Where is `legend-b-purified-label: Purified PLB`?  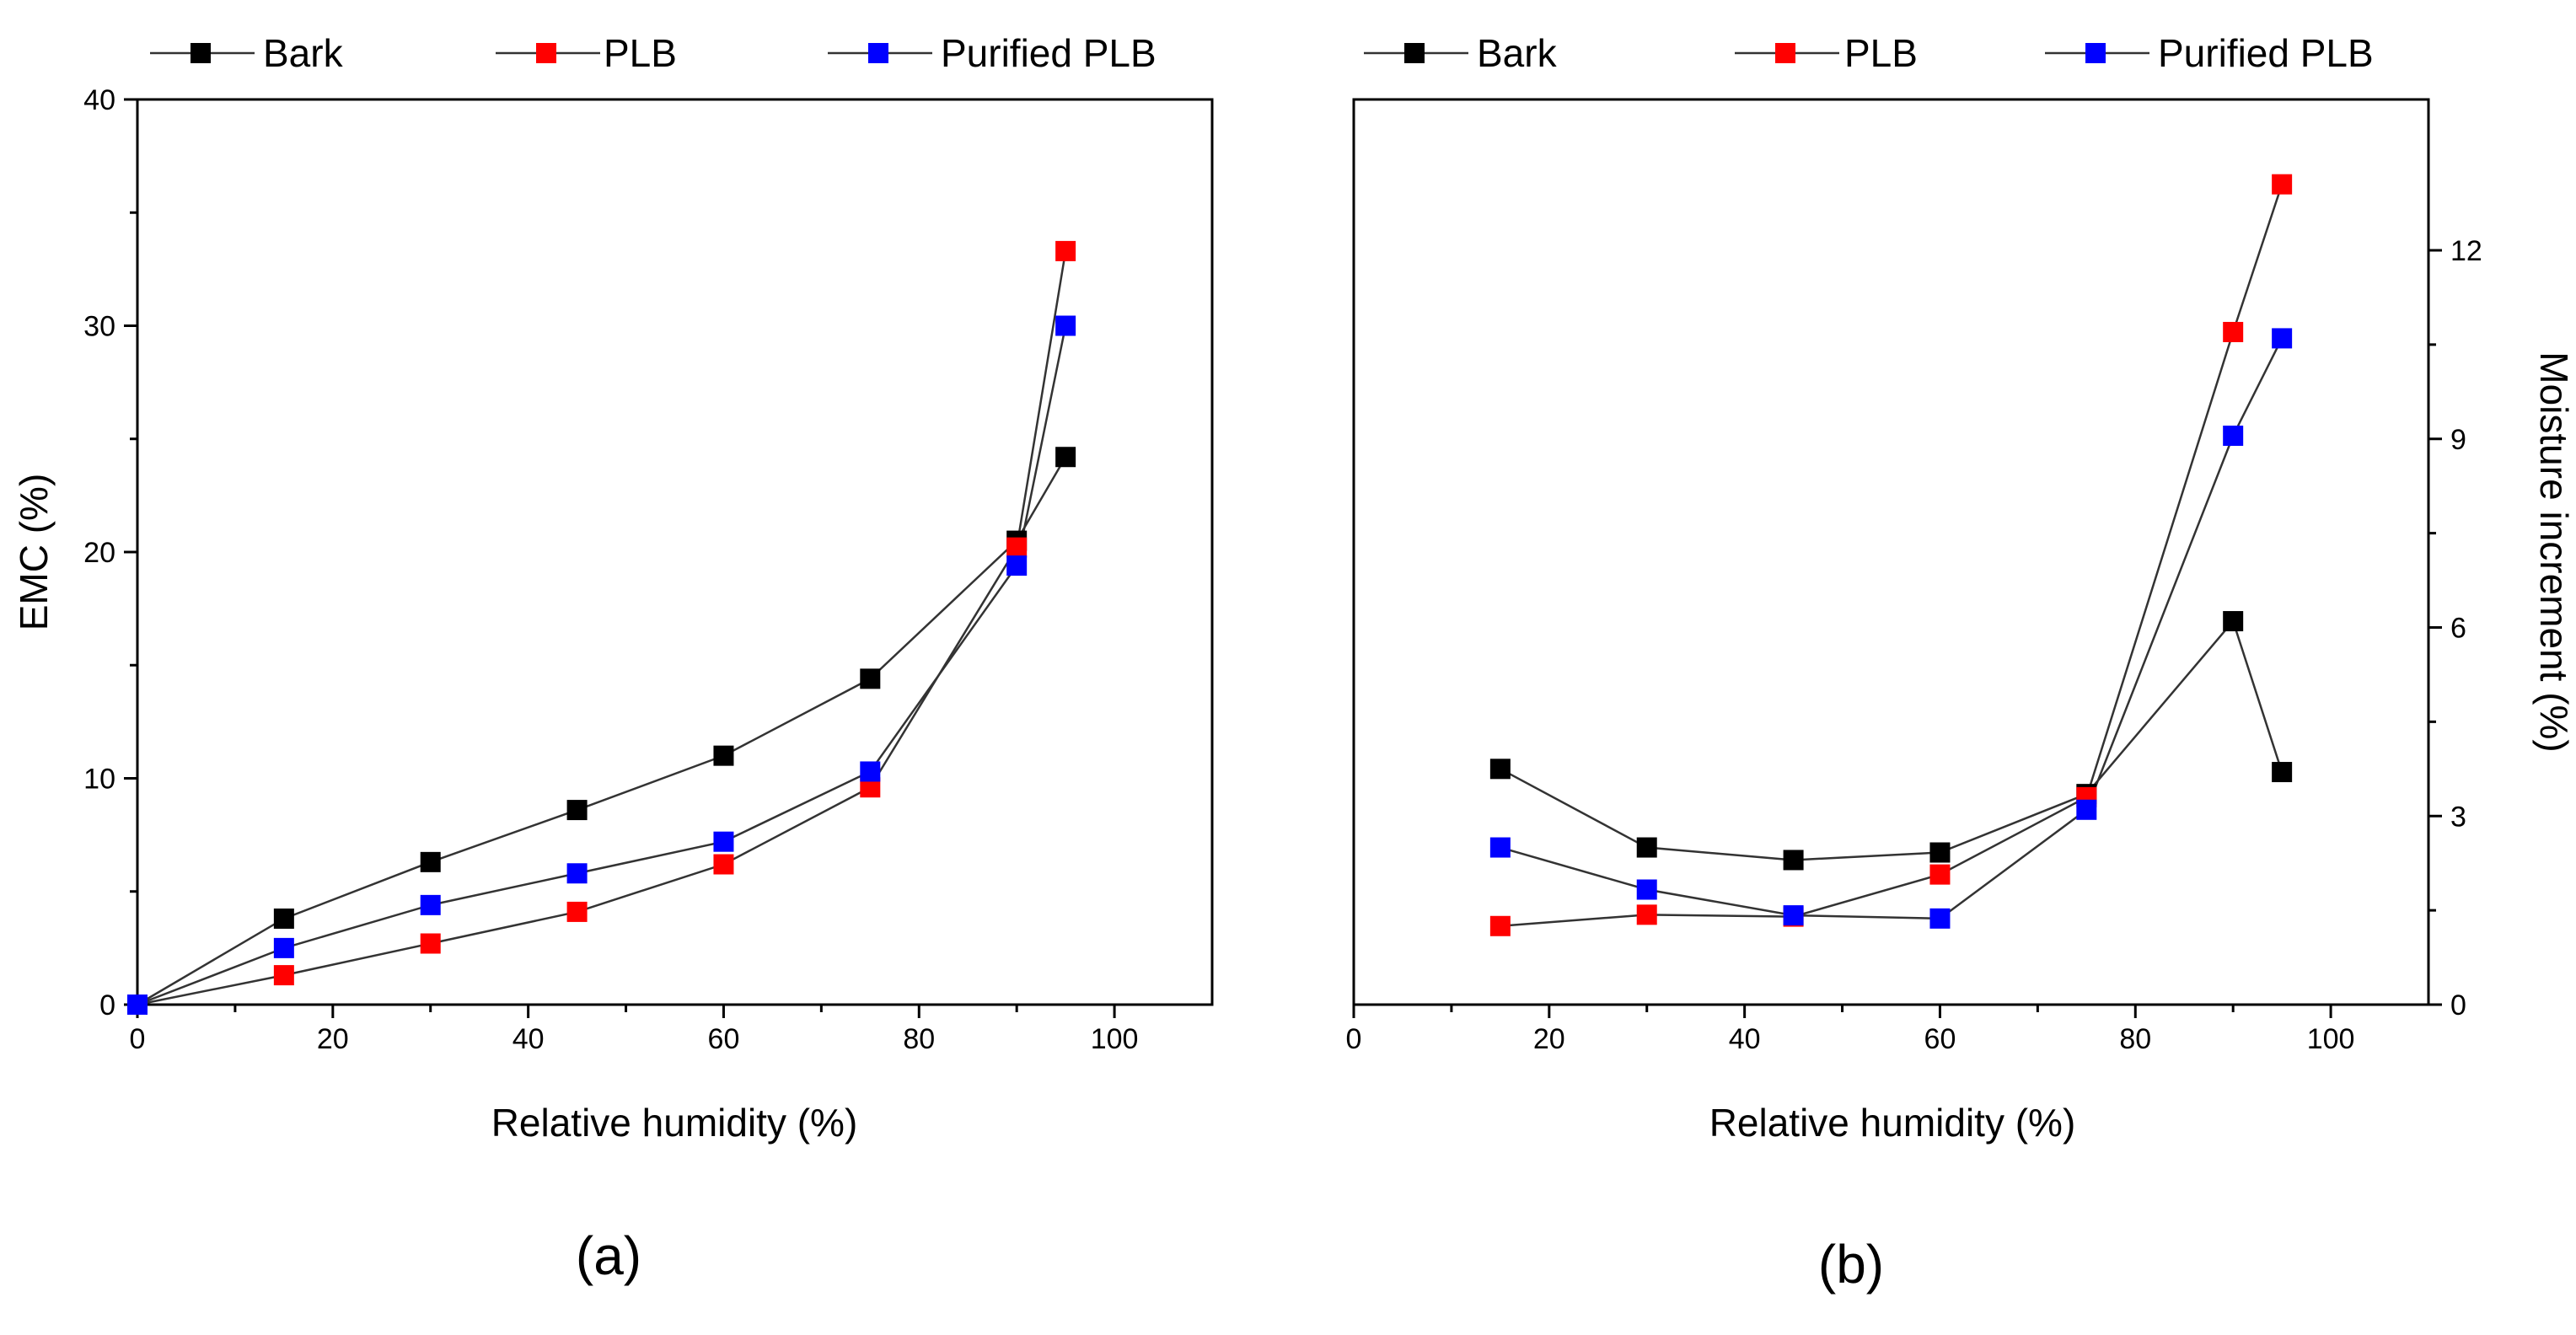 legend-b-purified-label: Purified PLB is located at coordinates (2266, 53).